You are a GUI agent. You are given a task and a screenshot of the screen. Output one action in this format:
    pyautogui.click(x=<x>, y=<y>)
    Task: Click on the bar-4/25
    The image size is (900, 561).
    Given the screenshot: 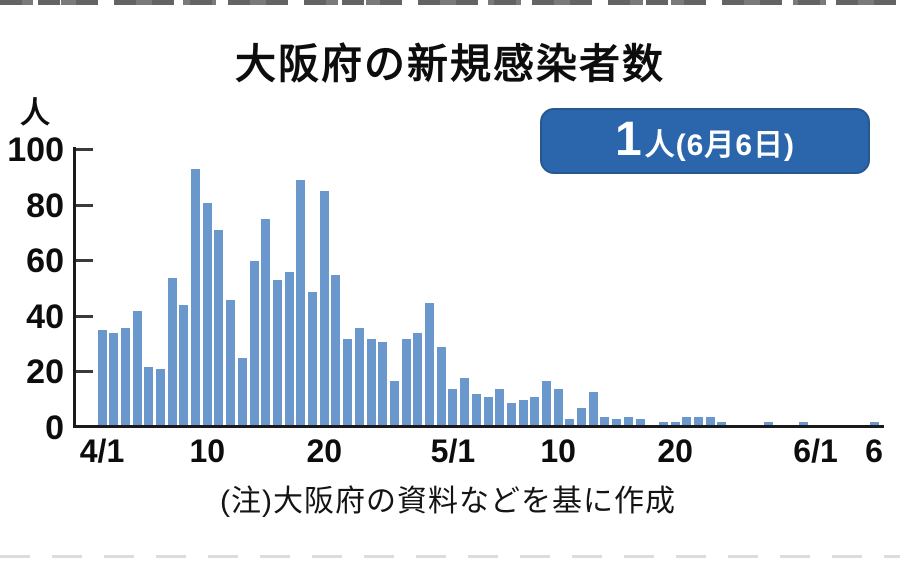 What is the action you would take?
    pyautogui.click(x=383, y=383)
    